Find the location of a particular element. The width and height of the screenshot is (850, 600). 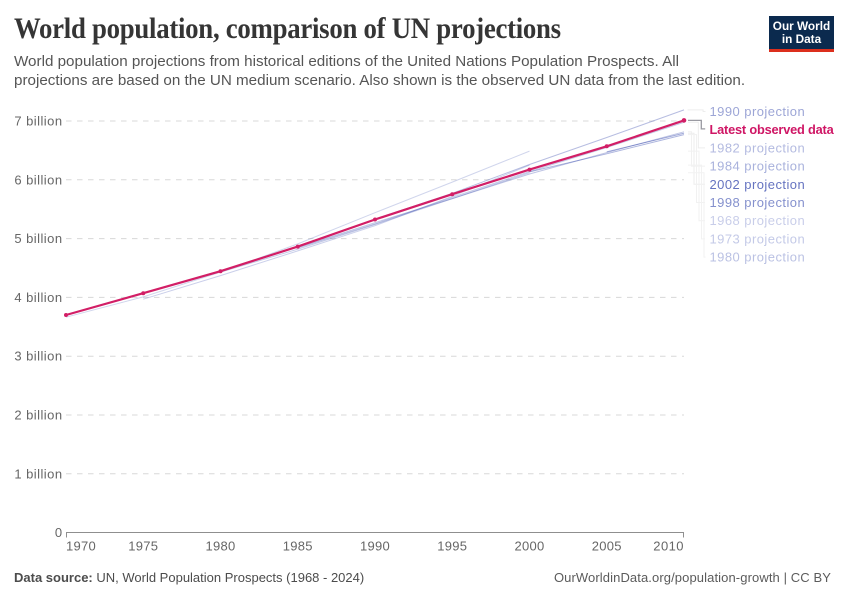

svg-text: 1990 projection is located at coordinates (758, 111).